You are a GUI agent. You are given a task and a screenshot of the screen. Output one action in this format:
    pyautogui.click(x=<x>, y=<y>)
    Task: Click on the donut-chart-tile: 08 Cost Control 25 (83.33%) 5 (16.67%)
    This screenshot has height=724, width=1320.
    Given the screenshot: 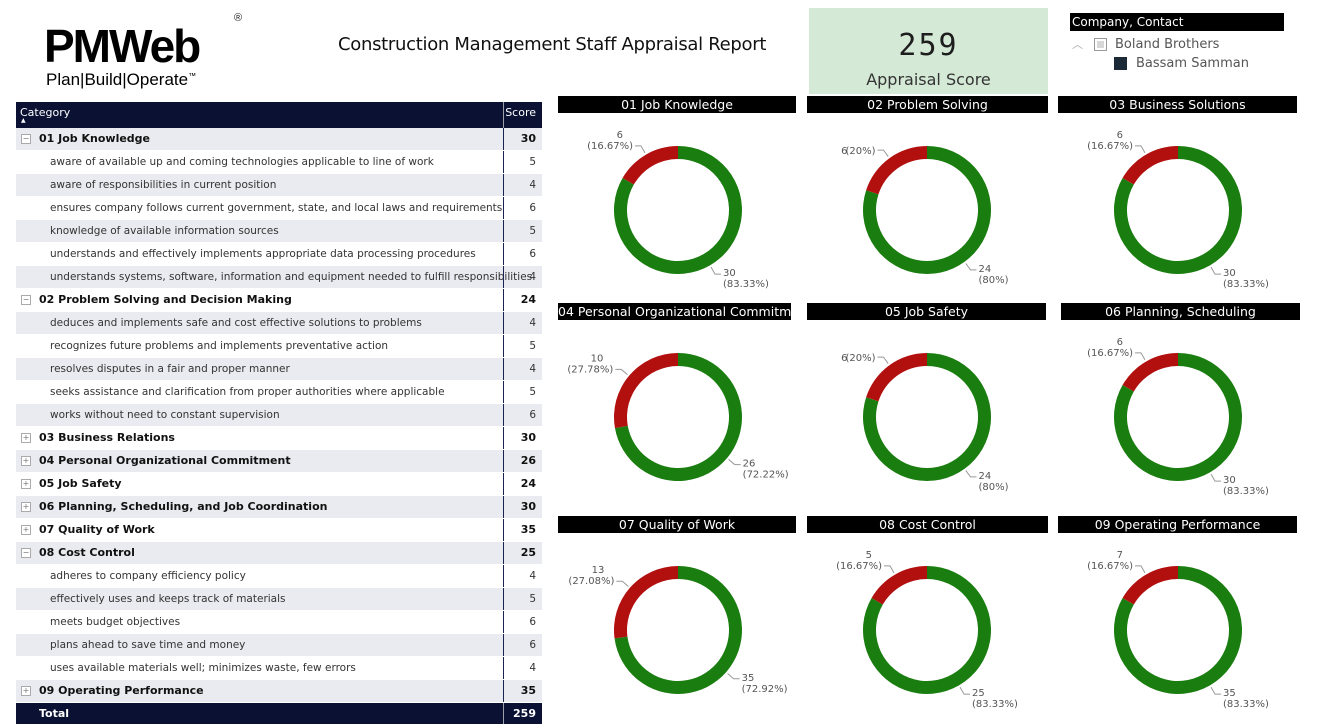 What is the action you would take?
    pyautogui.click(x=928, y=616)
    